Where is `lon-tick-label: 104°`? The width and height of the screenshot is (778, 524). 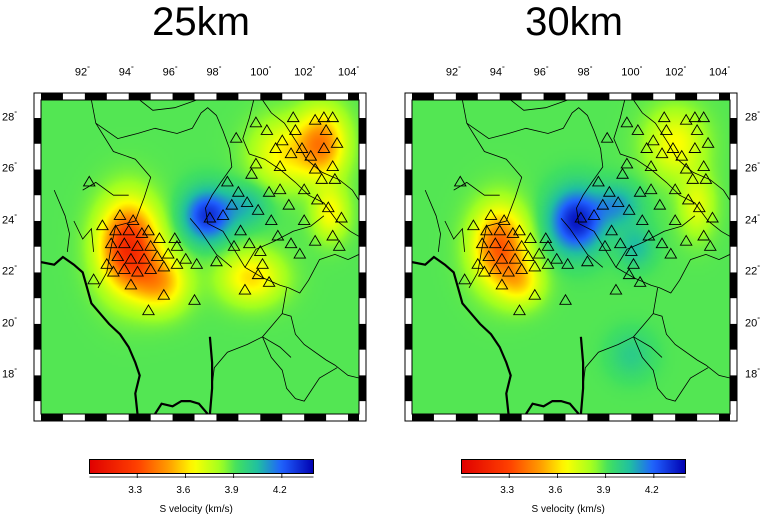
lon-tick-label: 104° is located at coordinates (349, 72).